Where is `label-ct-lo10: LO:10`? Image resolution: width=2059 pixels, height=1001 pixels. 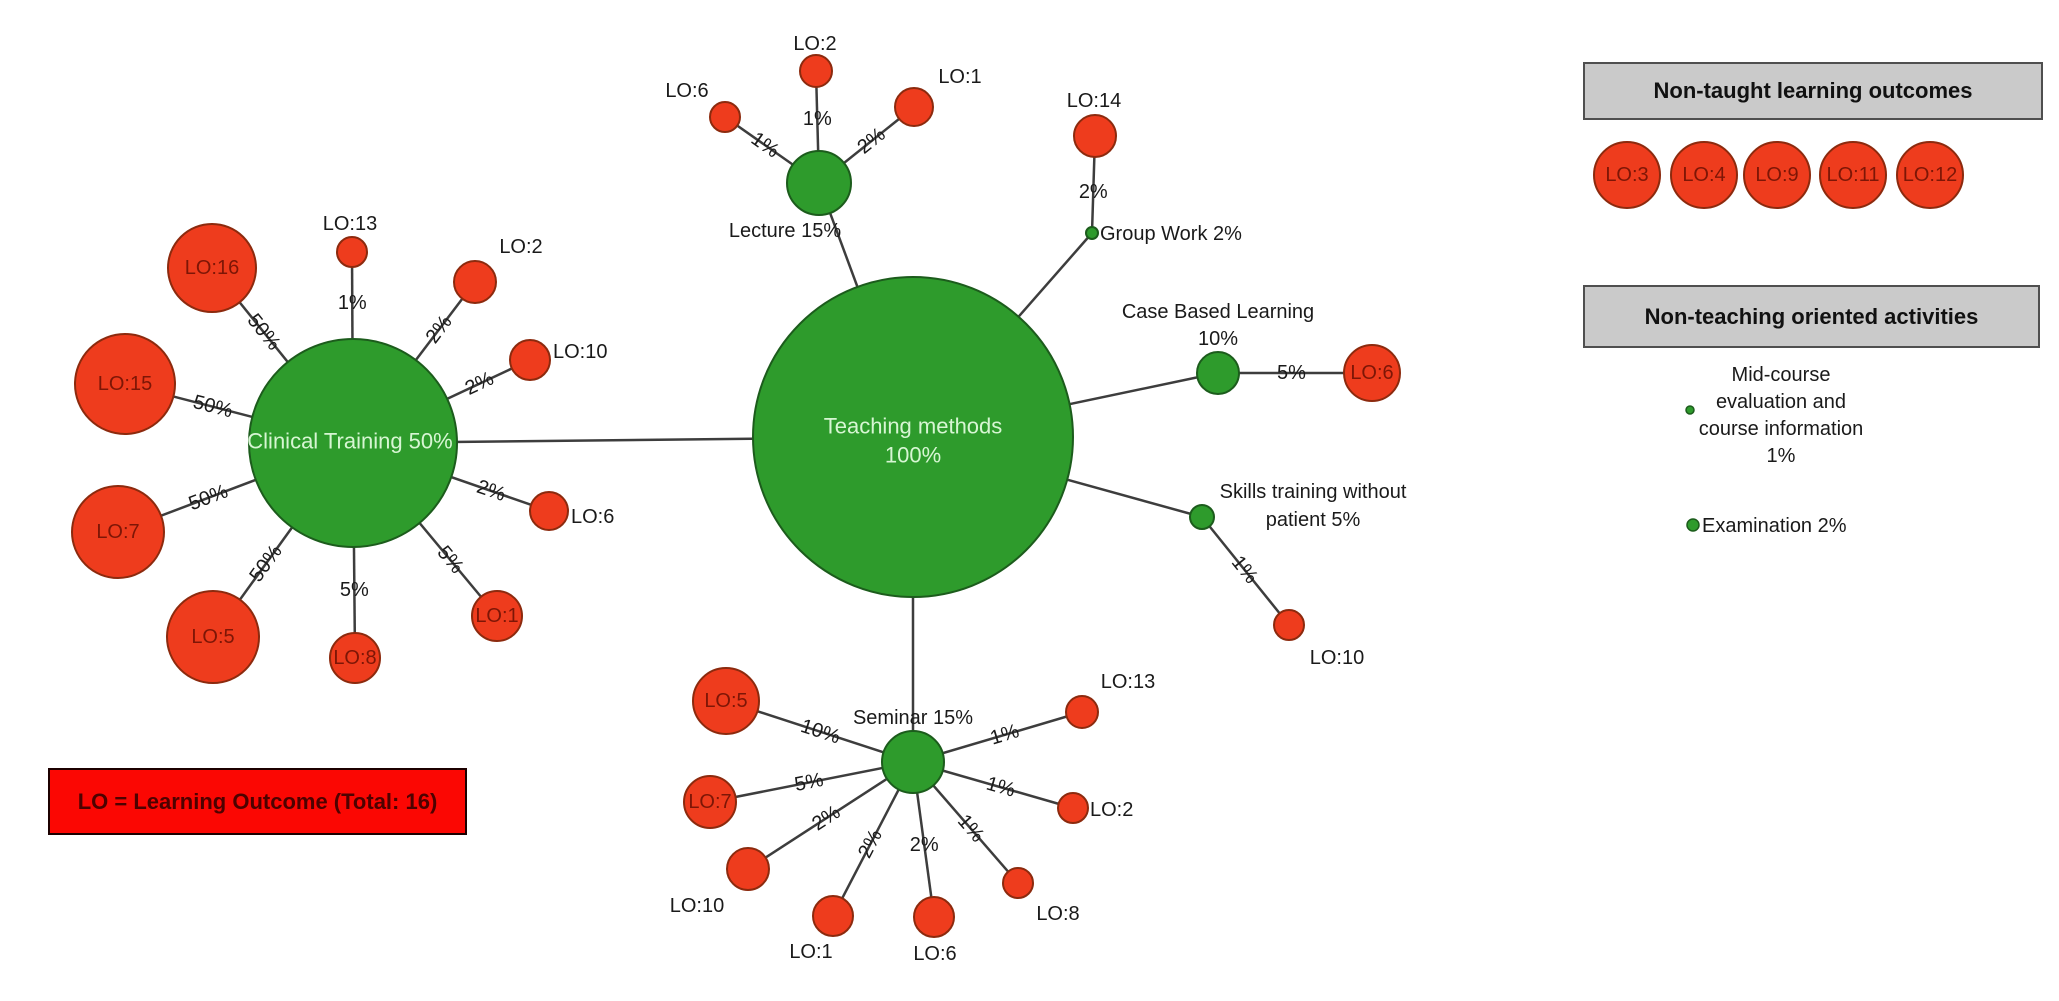 label-ct-lo10: LO:10 is located at coordinates (580, 352).